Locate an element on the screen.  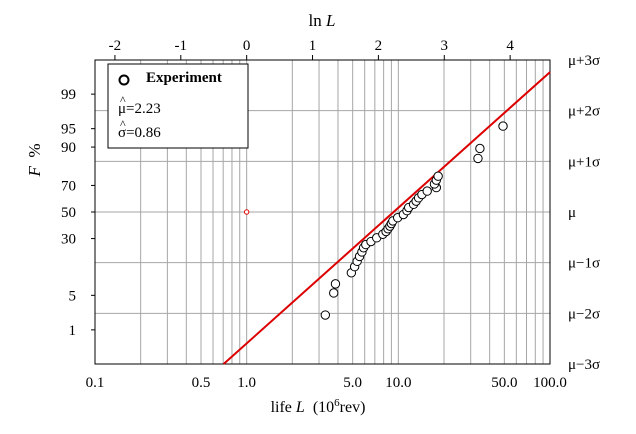
y-left-tick-label: 99 is located at coordinates (68, 95).